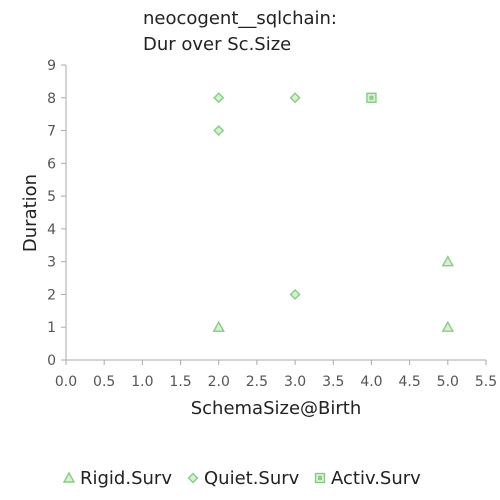  Describe the element at coordinates (51, 263) in the screenshot. I see `y-tick-label: 3` at that location.